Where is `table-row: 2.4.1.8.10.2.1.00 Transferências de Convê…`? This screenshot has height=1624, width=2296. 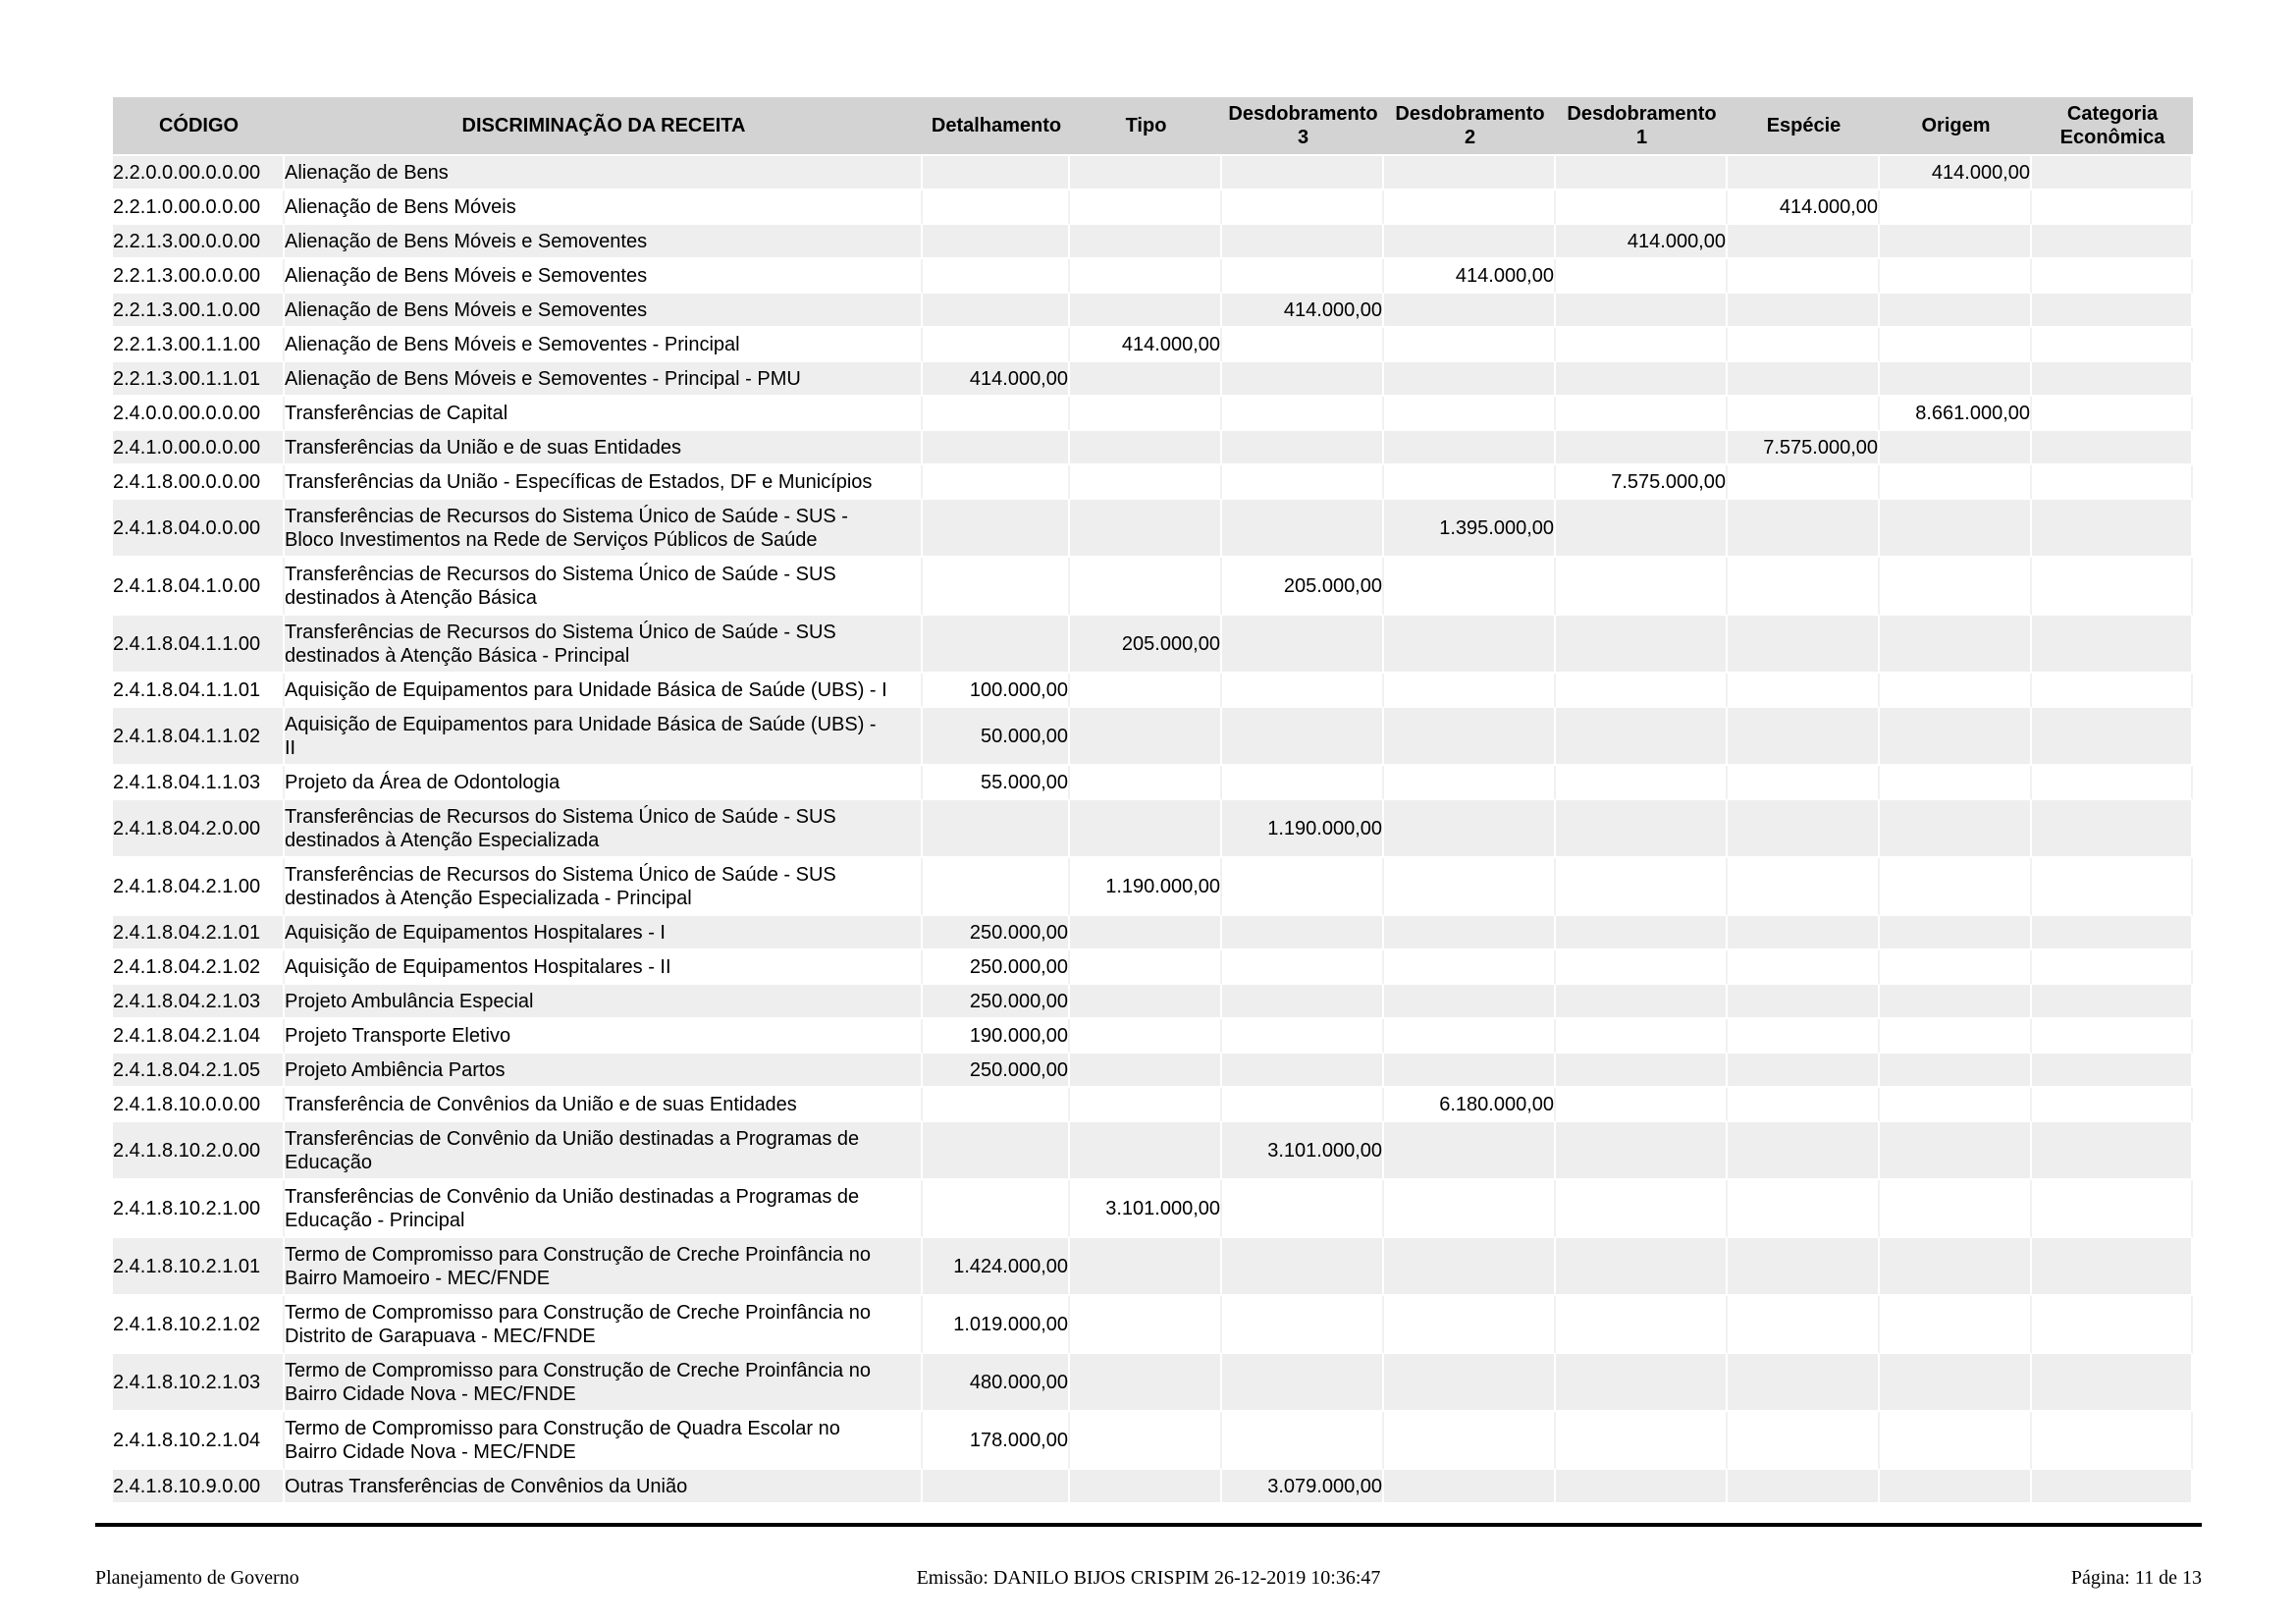
table-row: 2.4.1.8.10.2.1.00 Transferências de Convê… is located at coordinates (1153, 1209).